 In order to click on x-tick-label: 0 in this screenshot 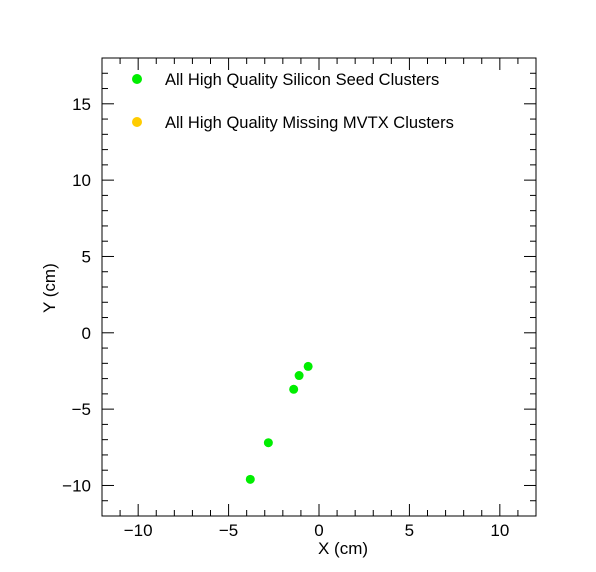, I will do `click(318, 530)`.